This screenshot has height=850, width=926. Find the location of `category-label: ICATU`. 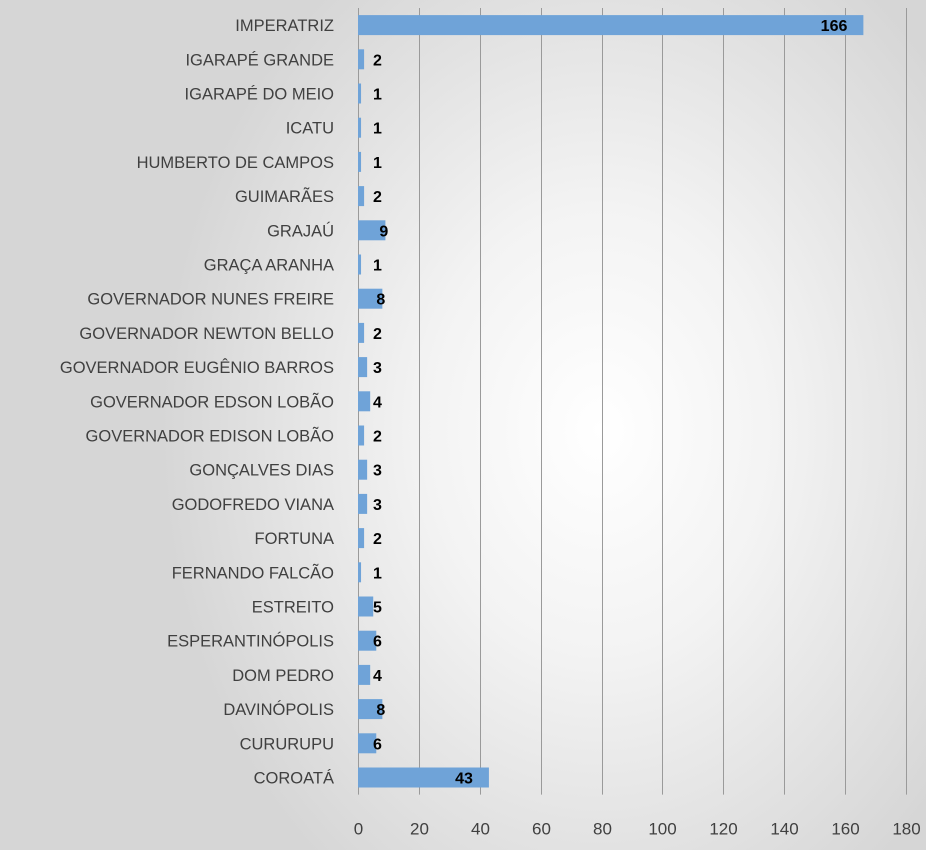

category-label: ICATU is located at coordinates (310, 129).